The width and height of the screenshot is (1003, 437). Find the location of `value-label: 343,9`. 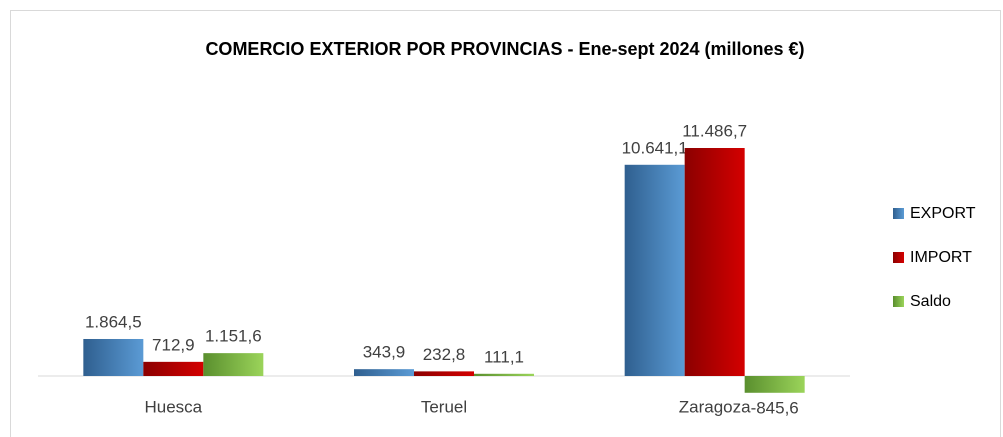

value-label: 343,9 is located at coordinates (384, 352).